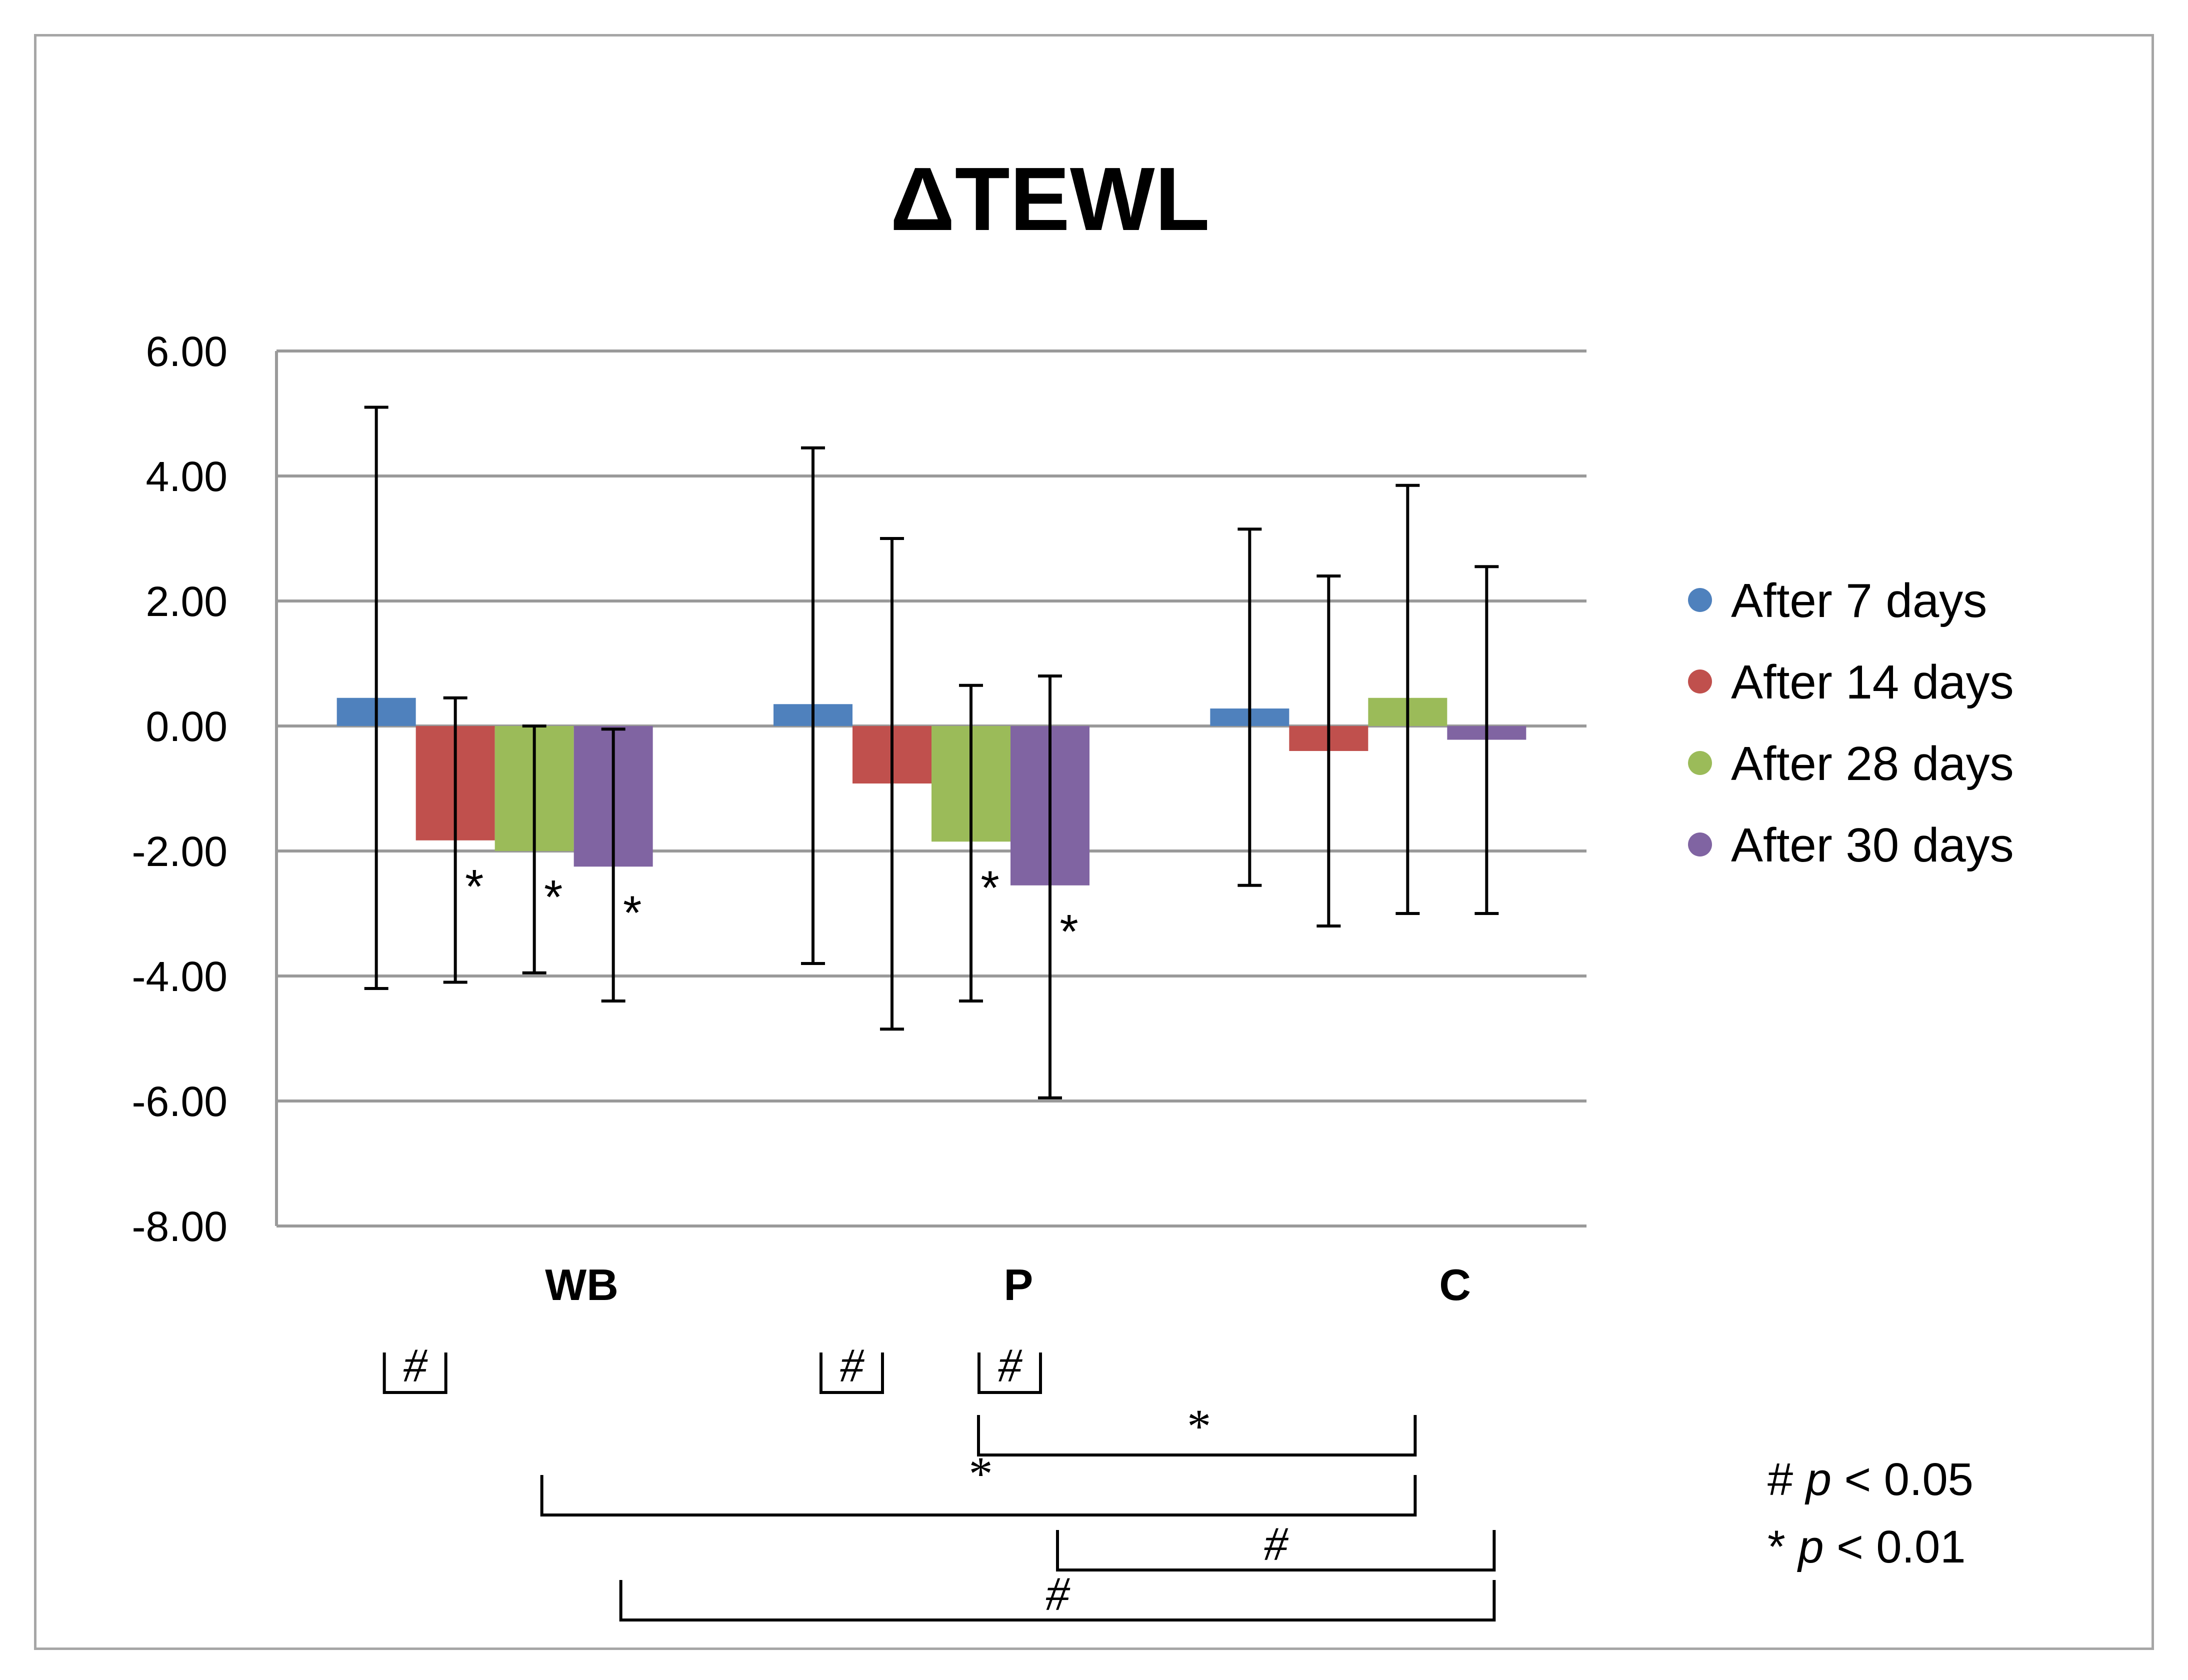  Describe the element at coordinates (1018, 1285) in the screenshot. I see `x-category-label: P` at that location.